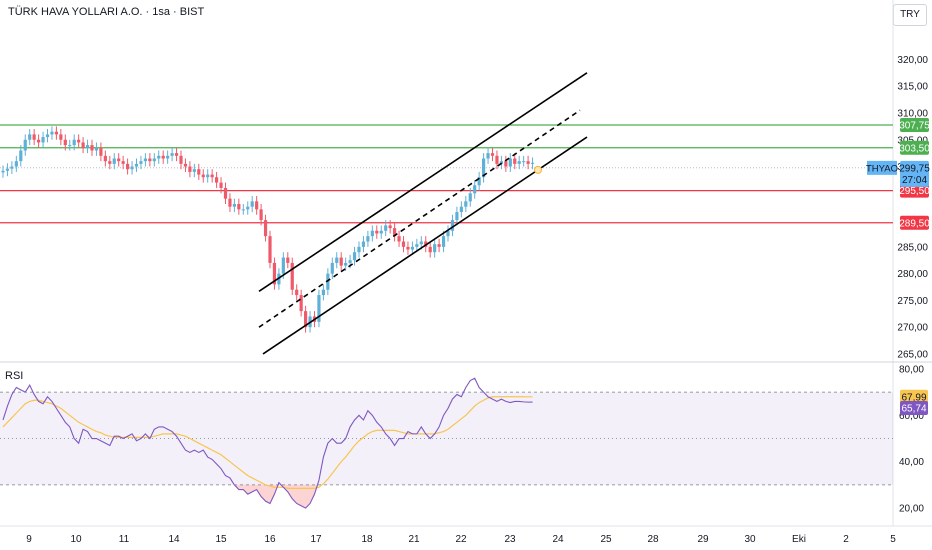  I want to click on price-tick-label: 310,00, so click(912, 113).